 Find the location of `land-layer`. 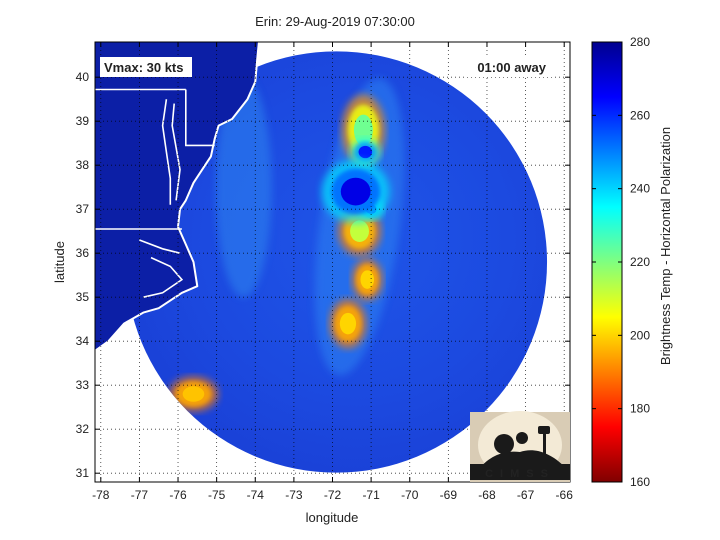

land-layer is located at coordinates (177, 197).